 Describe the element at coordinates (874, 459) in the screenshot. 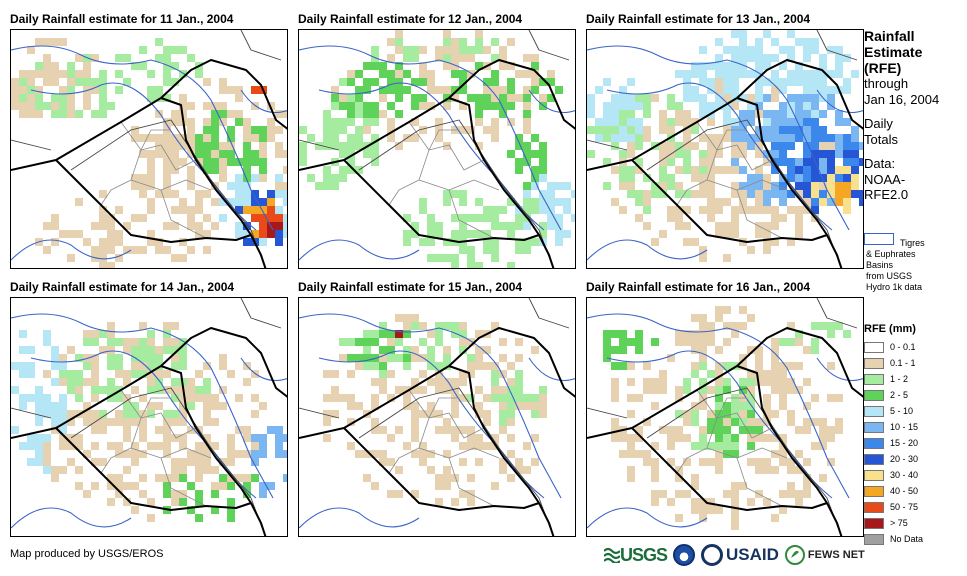

I see `legend-swatch` at that location.